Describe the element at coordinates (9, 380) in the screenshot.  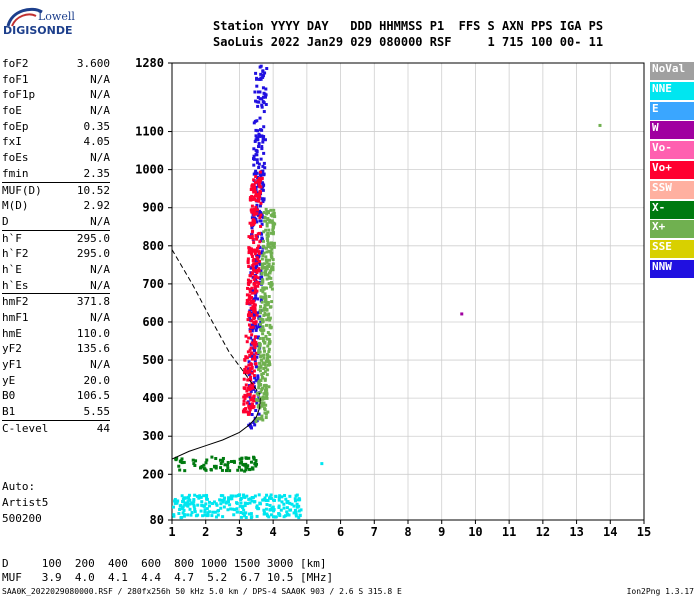
I see `param-label: yE` at that location.